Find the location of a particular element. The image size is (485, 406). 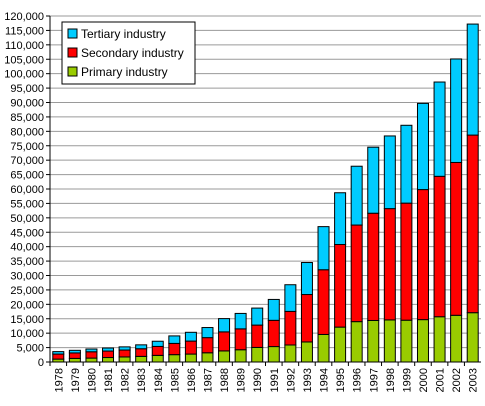

y-tick-label: 65,000 is located at coordinates (27, 176).